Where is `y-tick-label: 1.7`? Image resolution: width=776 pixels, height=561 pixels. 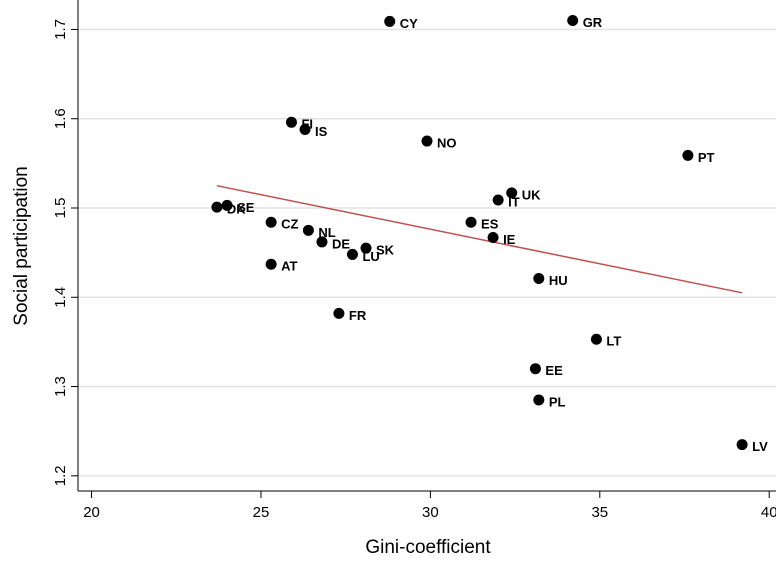
y-tick-label: 1.7 is located at coordinates (60, 29).